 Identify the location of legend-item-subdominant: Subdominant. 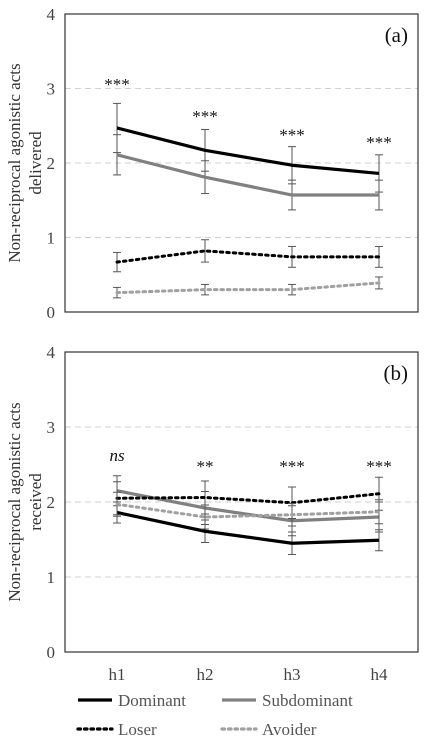
(287, 700).